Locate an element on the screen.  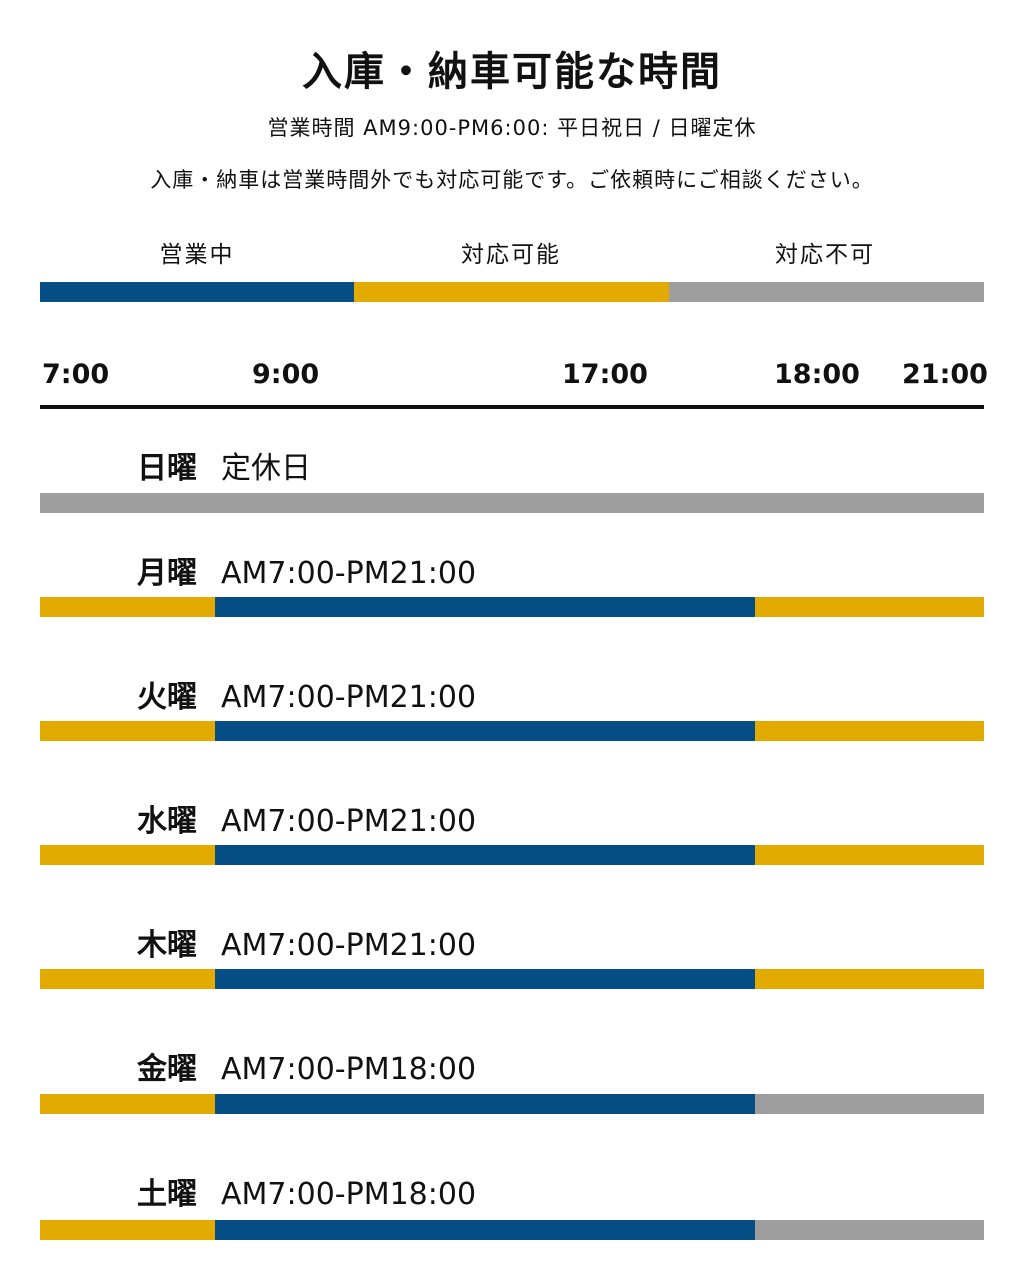
tick-label: 7:00 is located at coordinates (76, 374).